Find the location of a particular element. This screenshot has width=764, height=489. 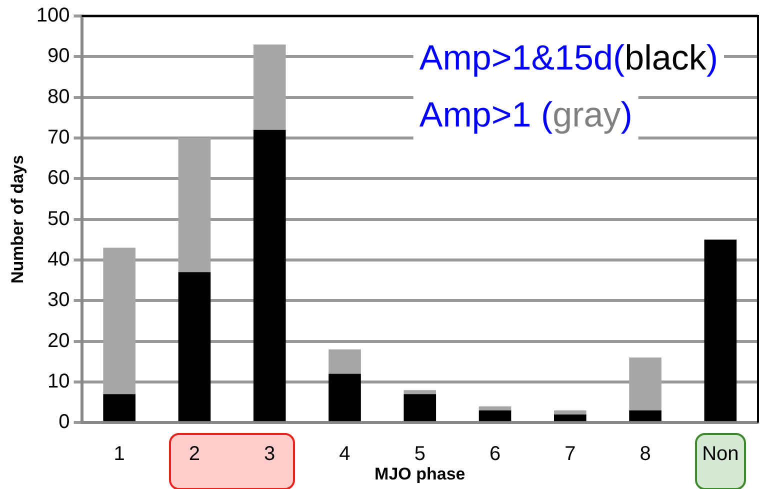

y-axis-title: Number of days is located at coordinates (17, 219).